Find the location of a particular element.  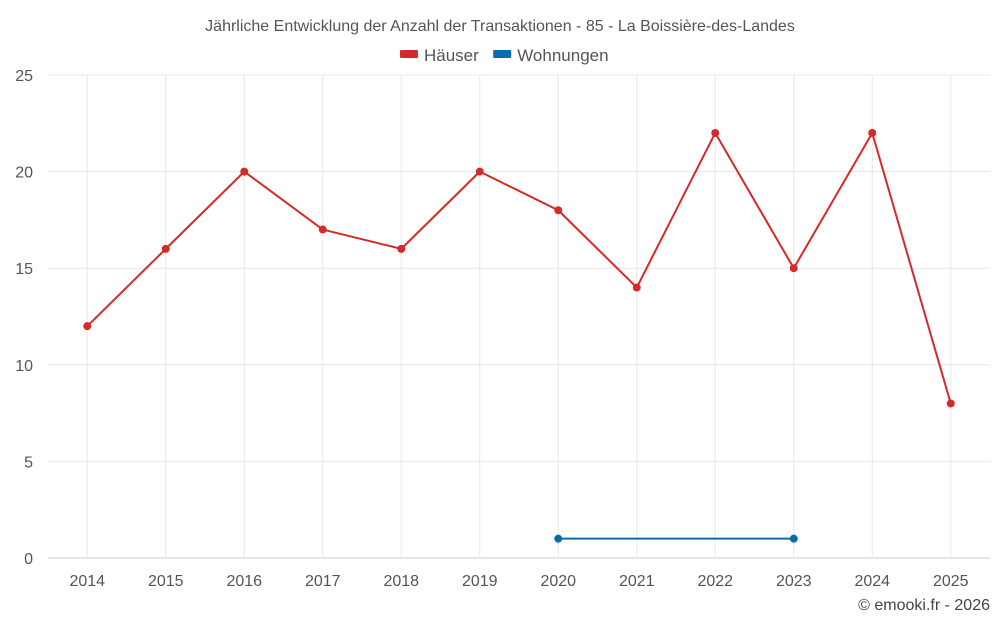

x-tick-label: 2018 is located at coordinates (401, 581).